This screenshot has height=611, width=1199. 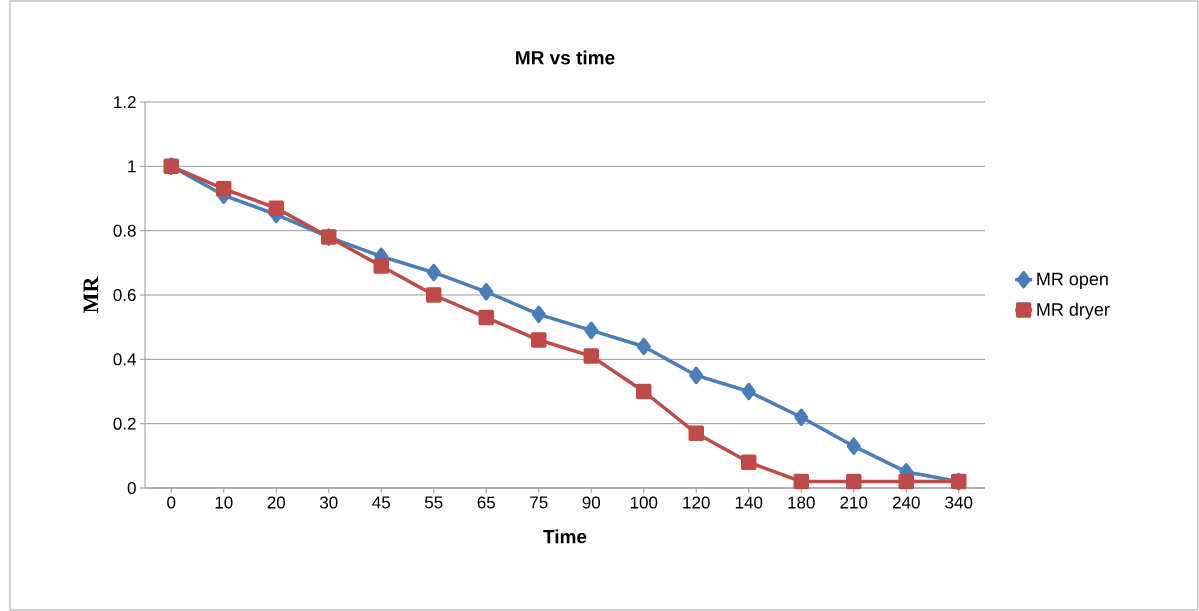 What do you see at coordinates (644, 502) in the screenshot?
I see `x-tick-label: 100` at bounding box center [644, 502].